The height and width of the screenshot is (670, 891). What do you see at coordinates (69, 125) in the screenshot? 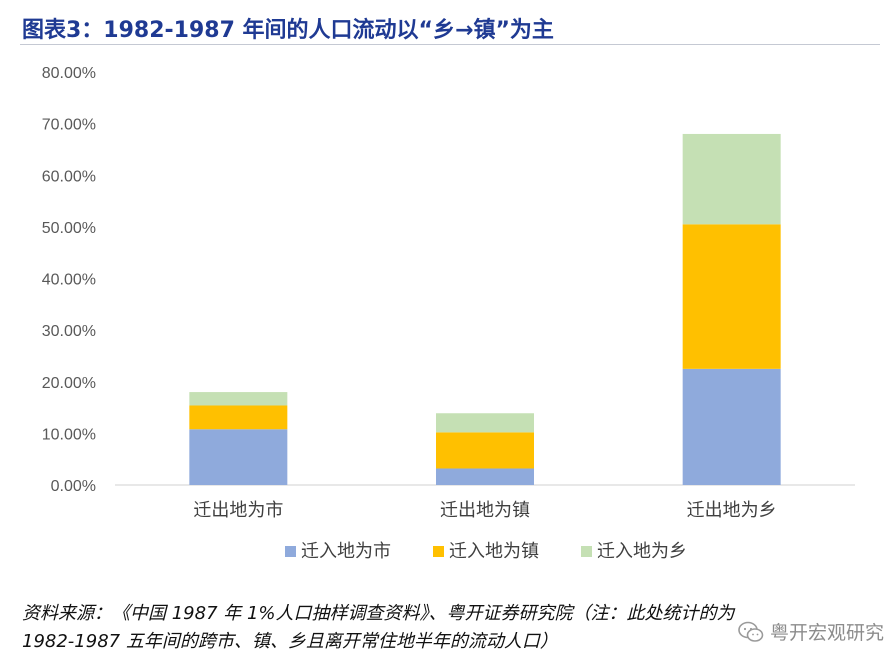
I see `y-tick-label: 70.00%` at bounding box center [69, 125].